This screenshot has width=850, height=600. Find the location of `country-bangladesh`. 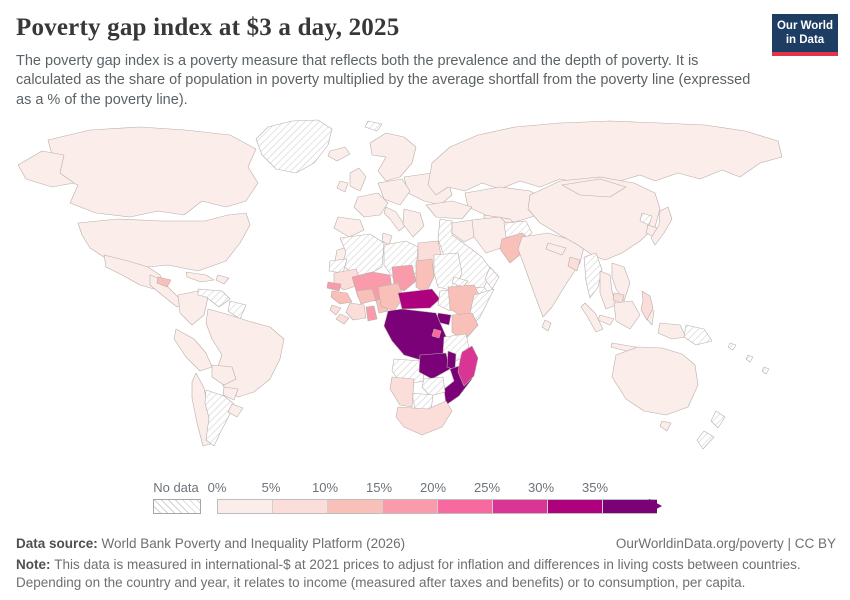

country-bangladesh is located at coordinates (574, 264).